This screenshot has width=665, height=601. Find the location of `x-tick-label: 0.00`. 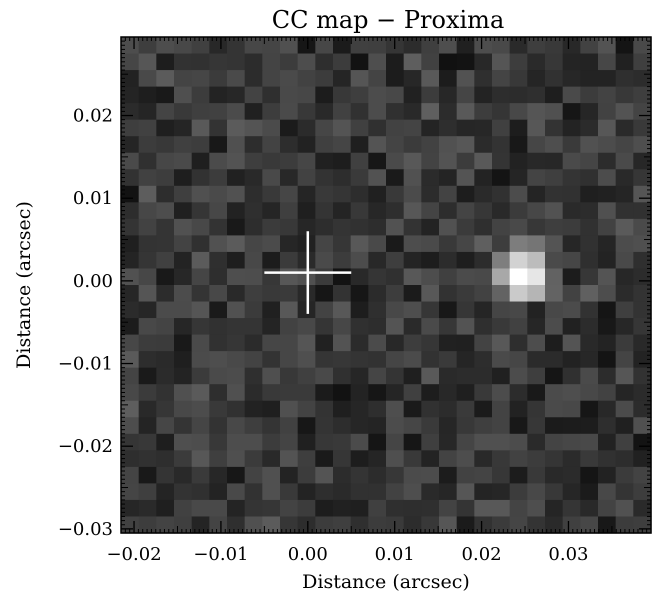

x-tick-label: 0.00 is located at coordinates (308, 554).